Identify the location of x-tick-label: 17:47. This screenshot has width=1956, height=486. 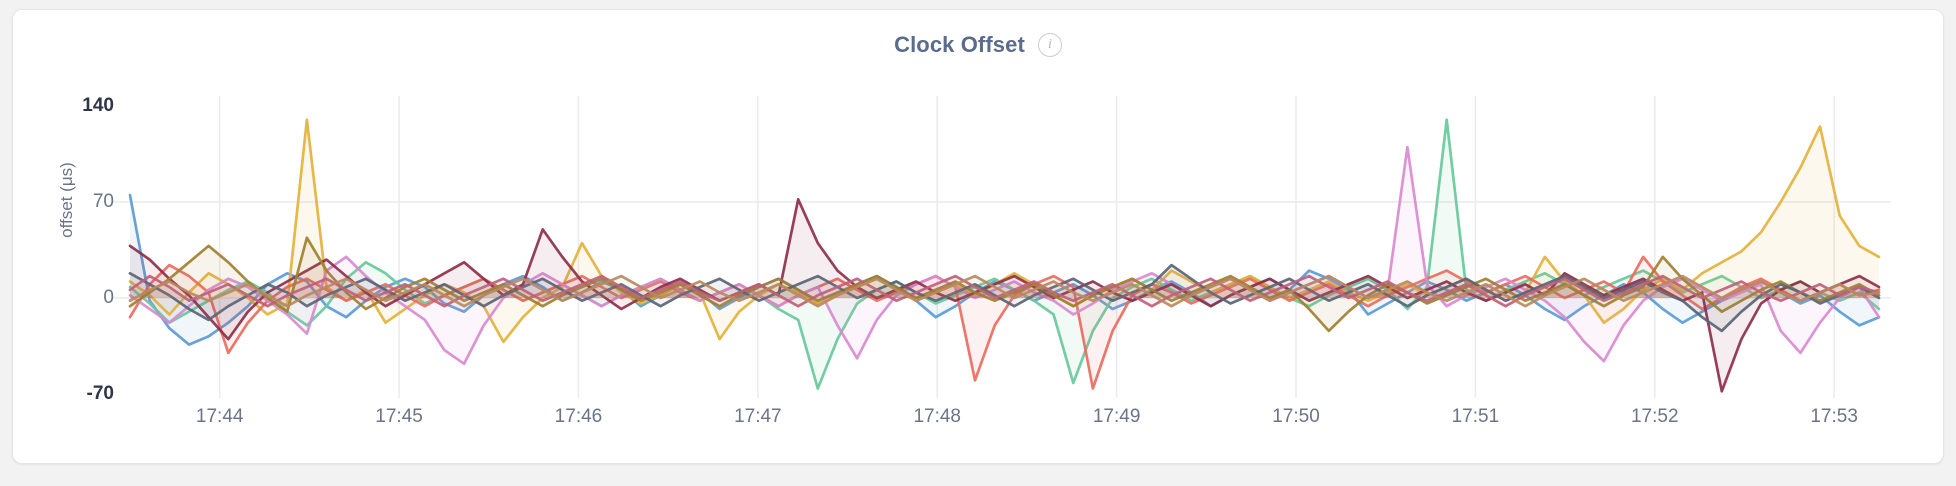
(758, 416).